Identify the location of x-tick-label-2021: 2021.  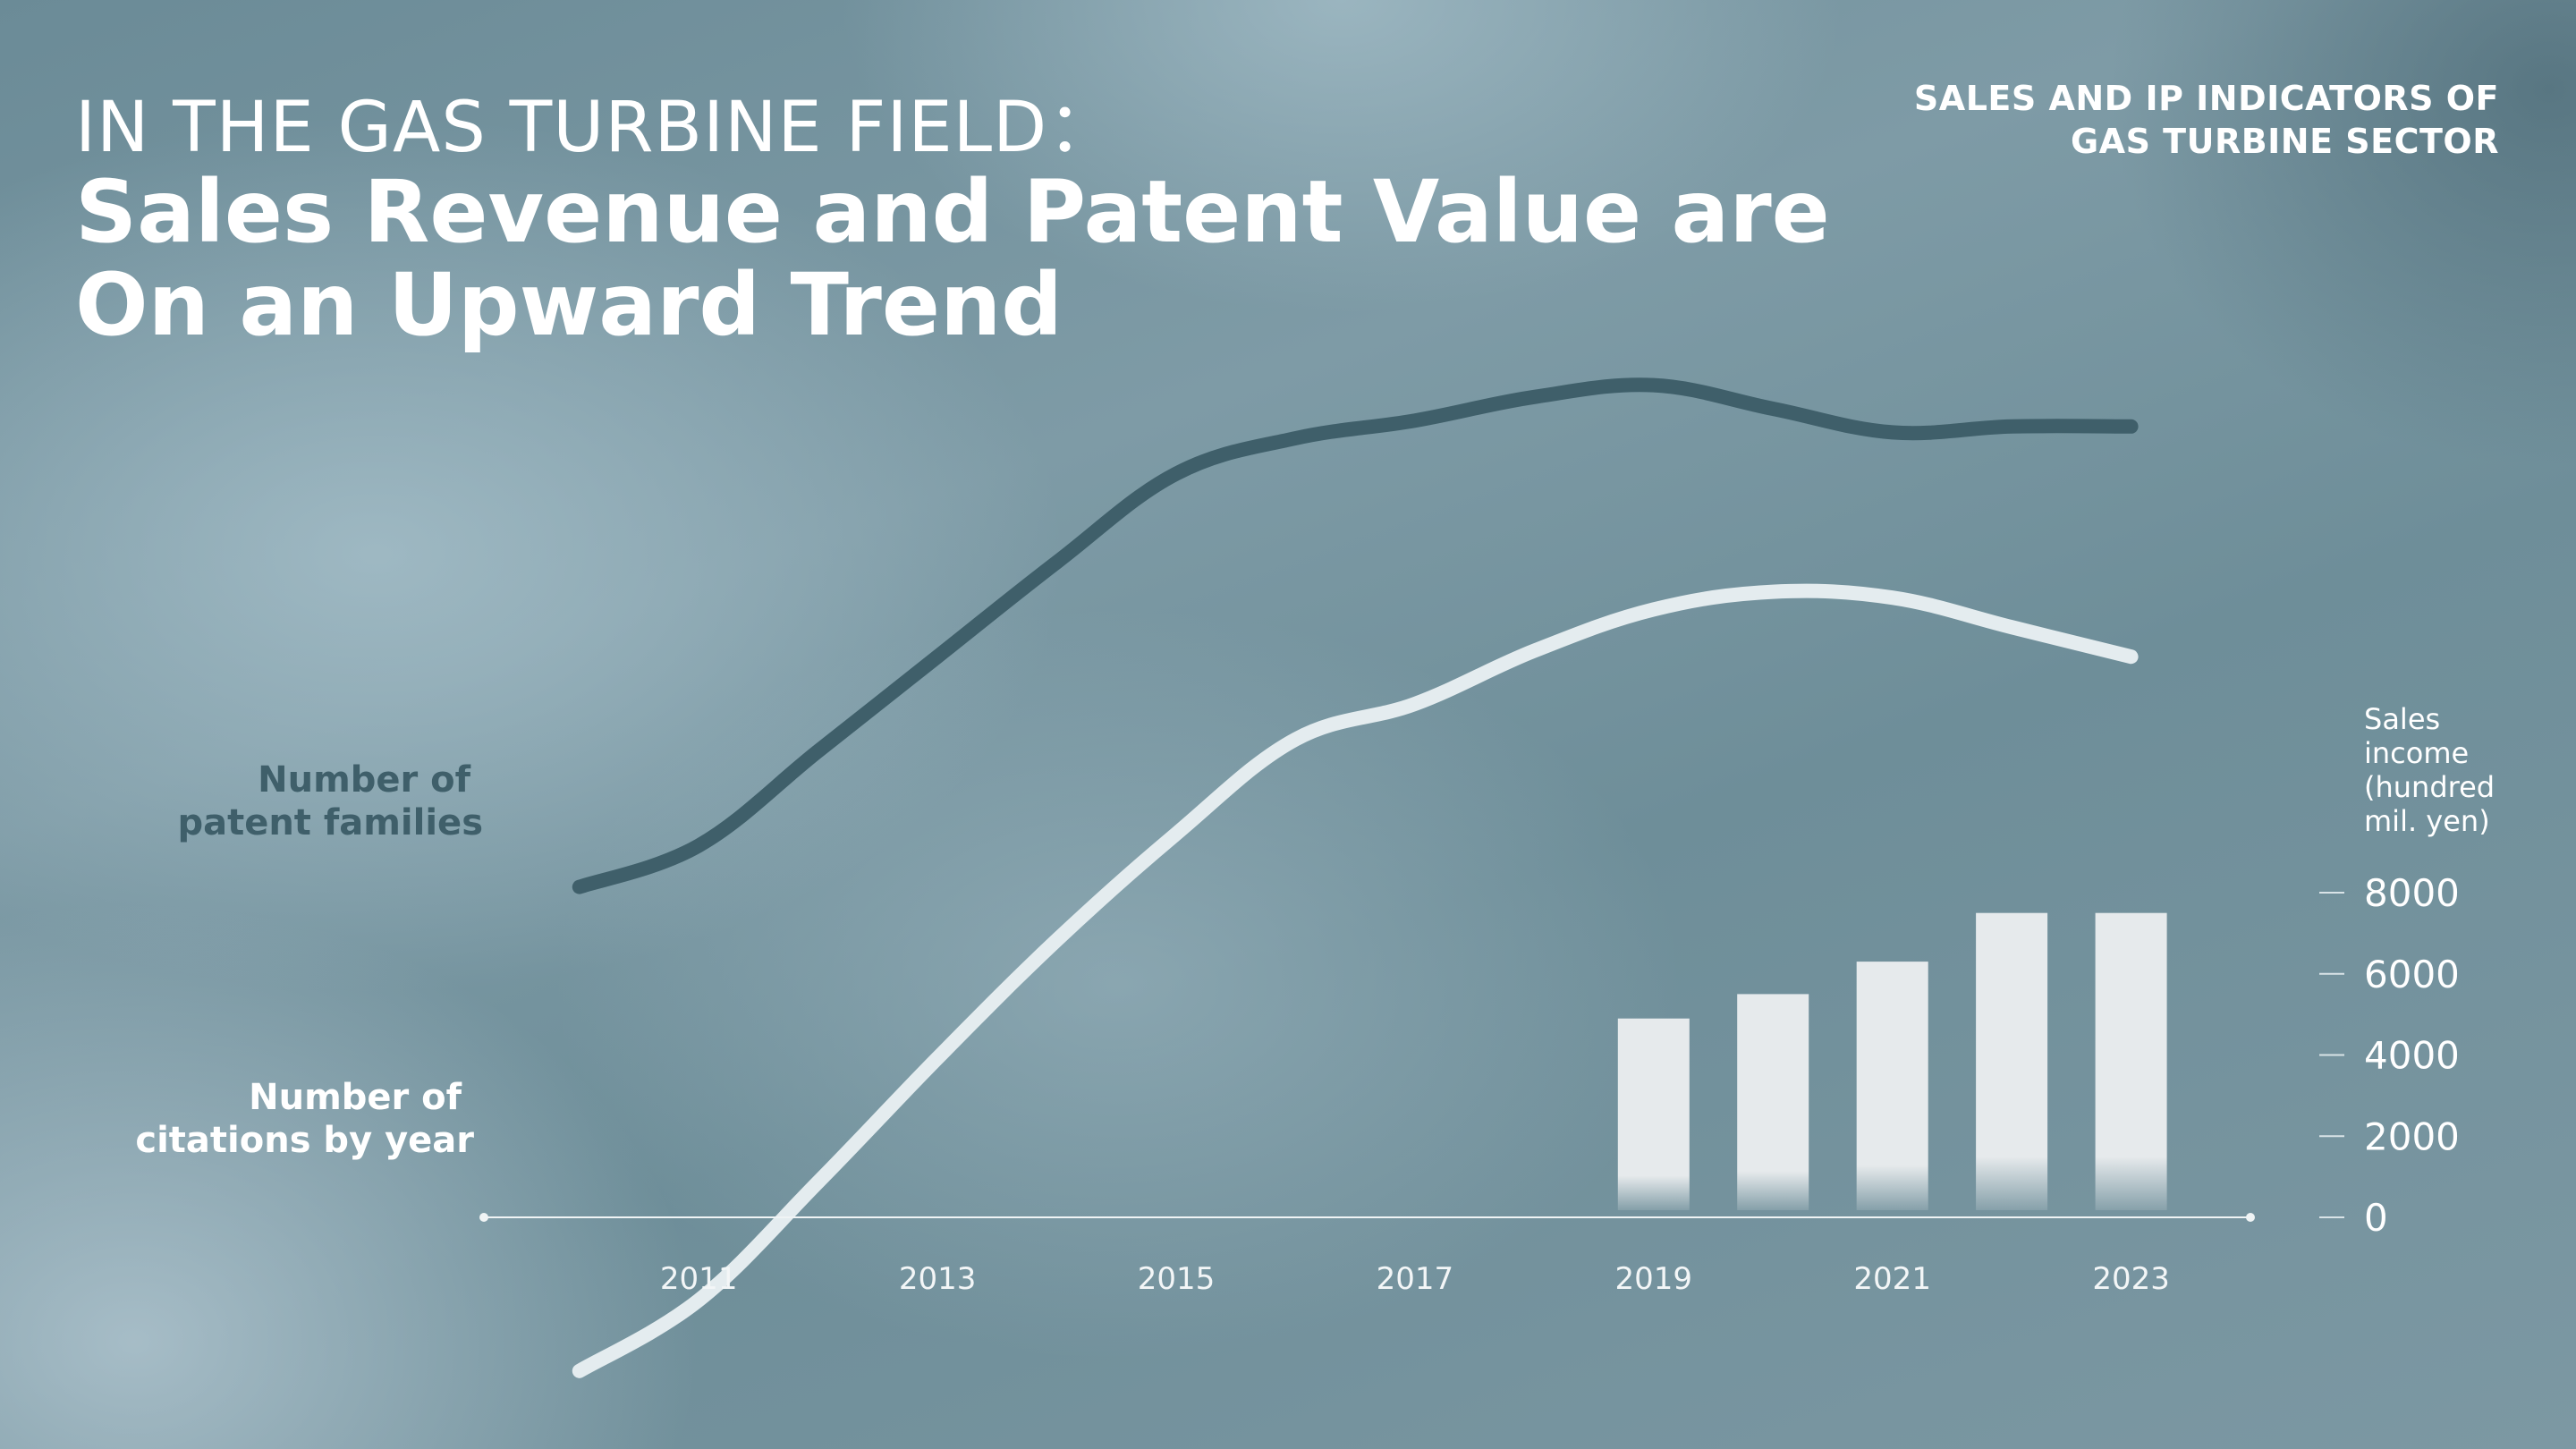
(1892, 1279).